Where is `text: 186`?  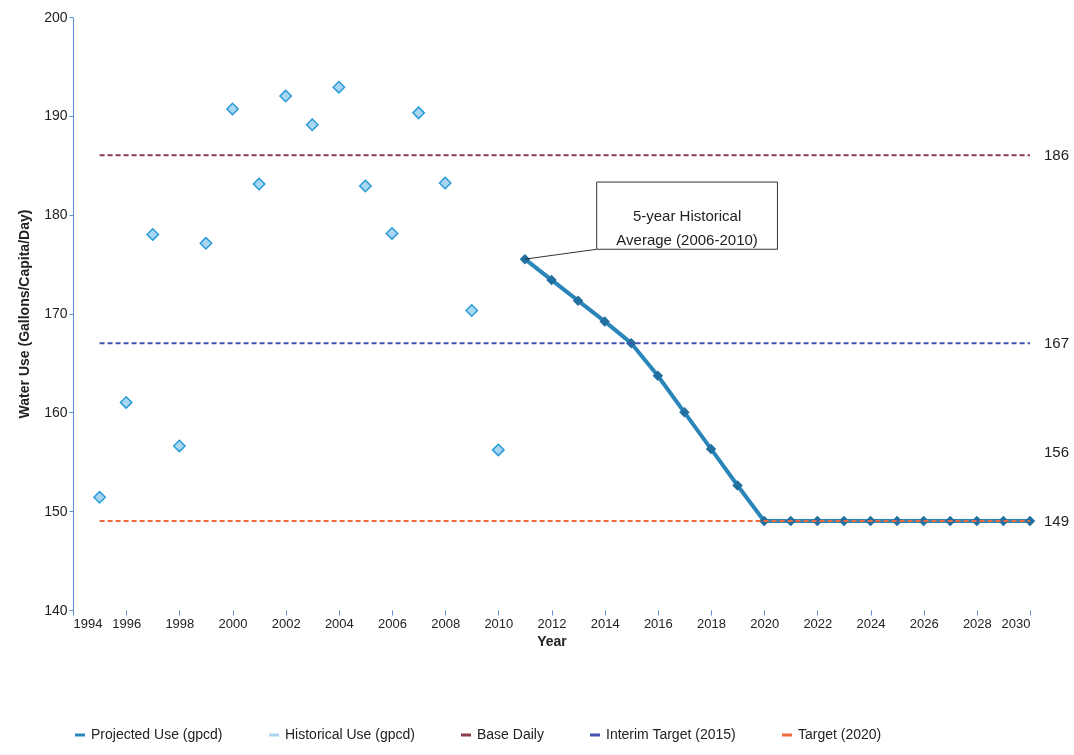 text: 186 is located at coordinates (1057, 155).